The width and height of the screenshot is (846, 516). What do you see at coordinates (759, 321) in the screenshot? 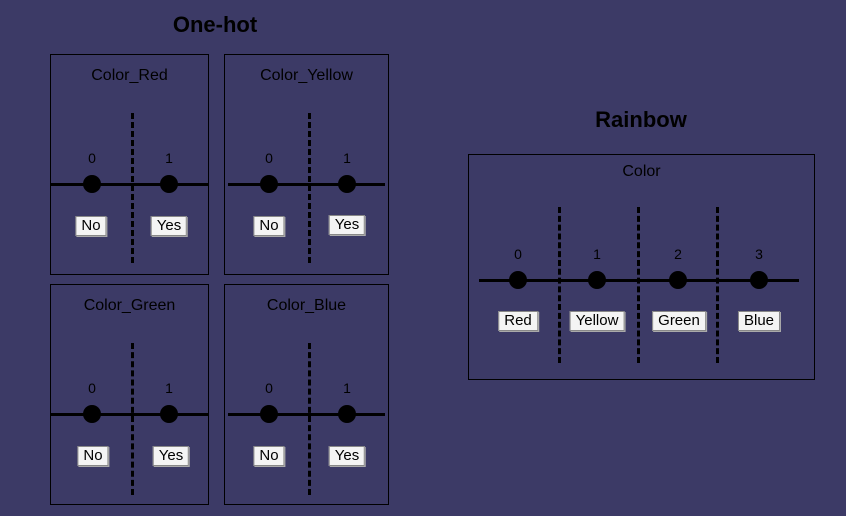
I see `label-blue: Blue` at bounding box center [759, 321].